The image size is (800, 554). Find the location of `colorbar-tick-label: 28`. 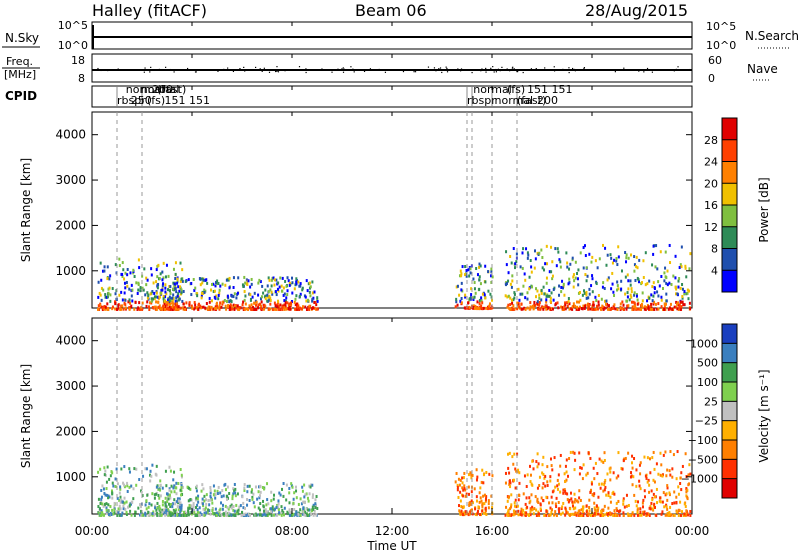

colorbar-tick-label: 28 is located at coordinates (711, 140).